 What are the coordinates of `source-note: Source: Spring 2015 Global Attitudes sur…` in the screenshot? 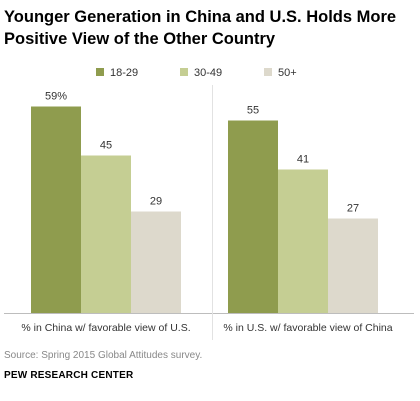 It's located at (103, 355).